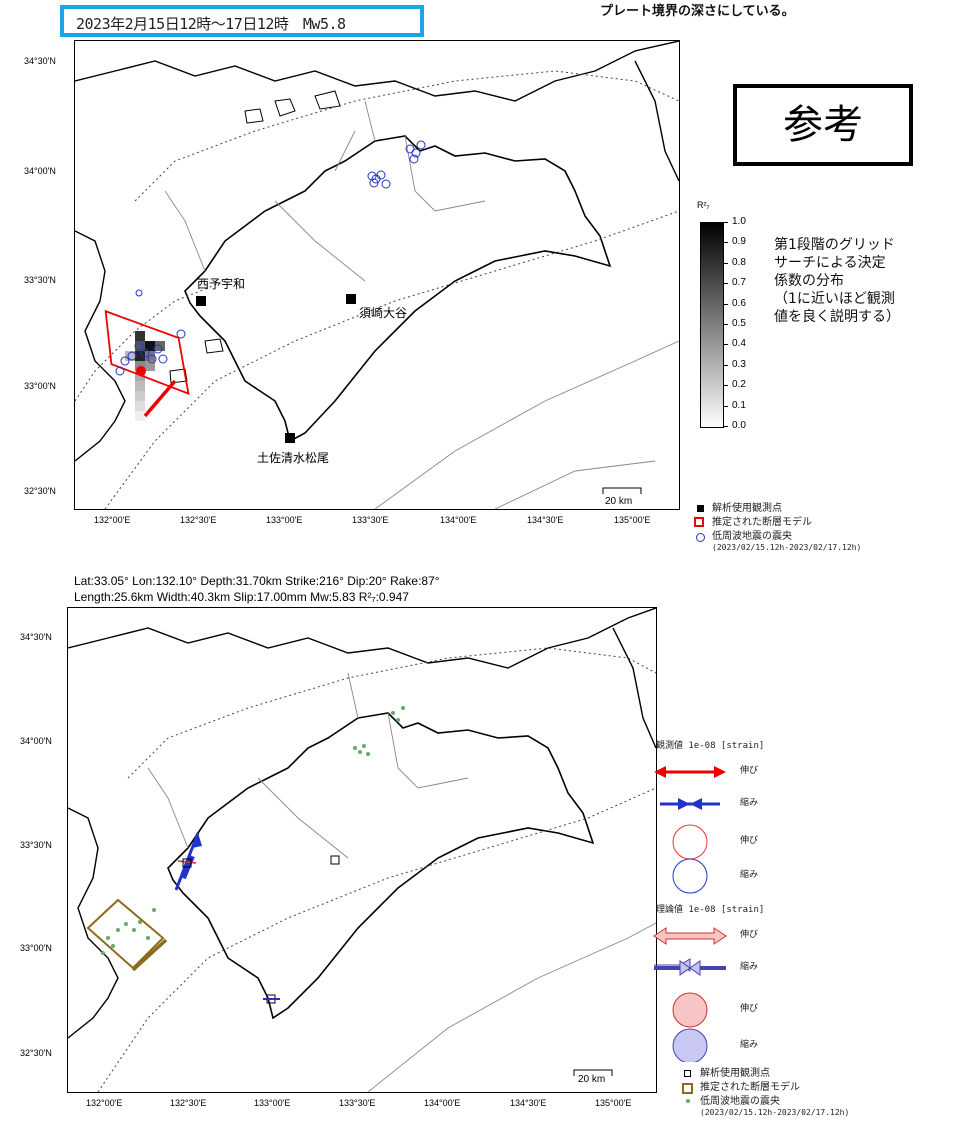  Describe the element at coordinates (749, 841) in the screenshot. I see `legend-2-obs-ext-circle: 伸び` at that location.